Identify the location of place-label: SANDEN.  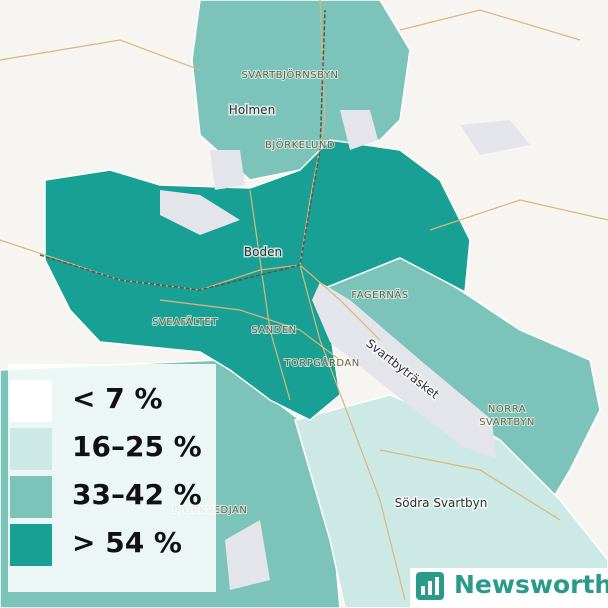
(273, 330).